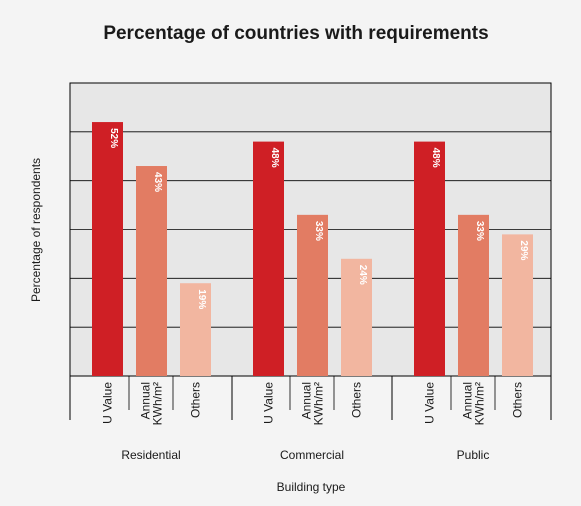 This screenshot has height=506, width=581. What do you see at coordinates (523, 250) in the screenshot?
I see `bar-value-label: 29%` at bounding box center [523, 250].